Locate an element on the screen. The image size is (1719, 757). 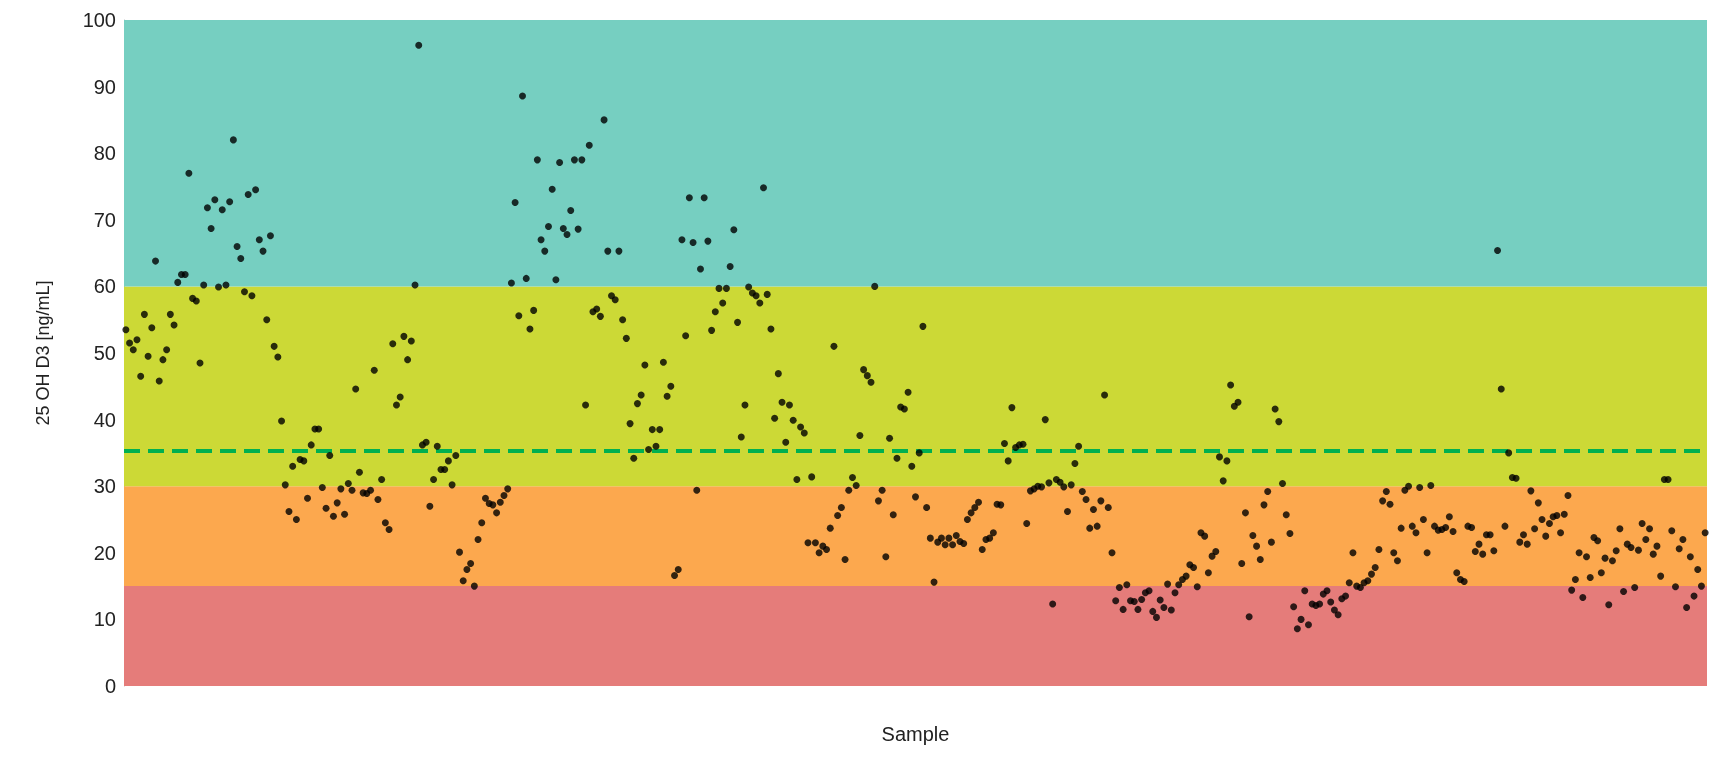
x-axis-title: Sample is located at coordinates (915, 734).